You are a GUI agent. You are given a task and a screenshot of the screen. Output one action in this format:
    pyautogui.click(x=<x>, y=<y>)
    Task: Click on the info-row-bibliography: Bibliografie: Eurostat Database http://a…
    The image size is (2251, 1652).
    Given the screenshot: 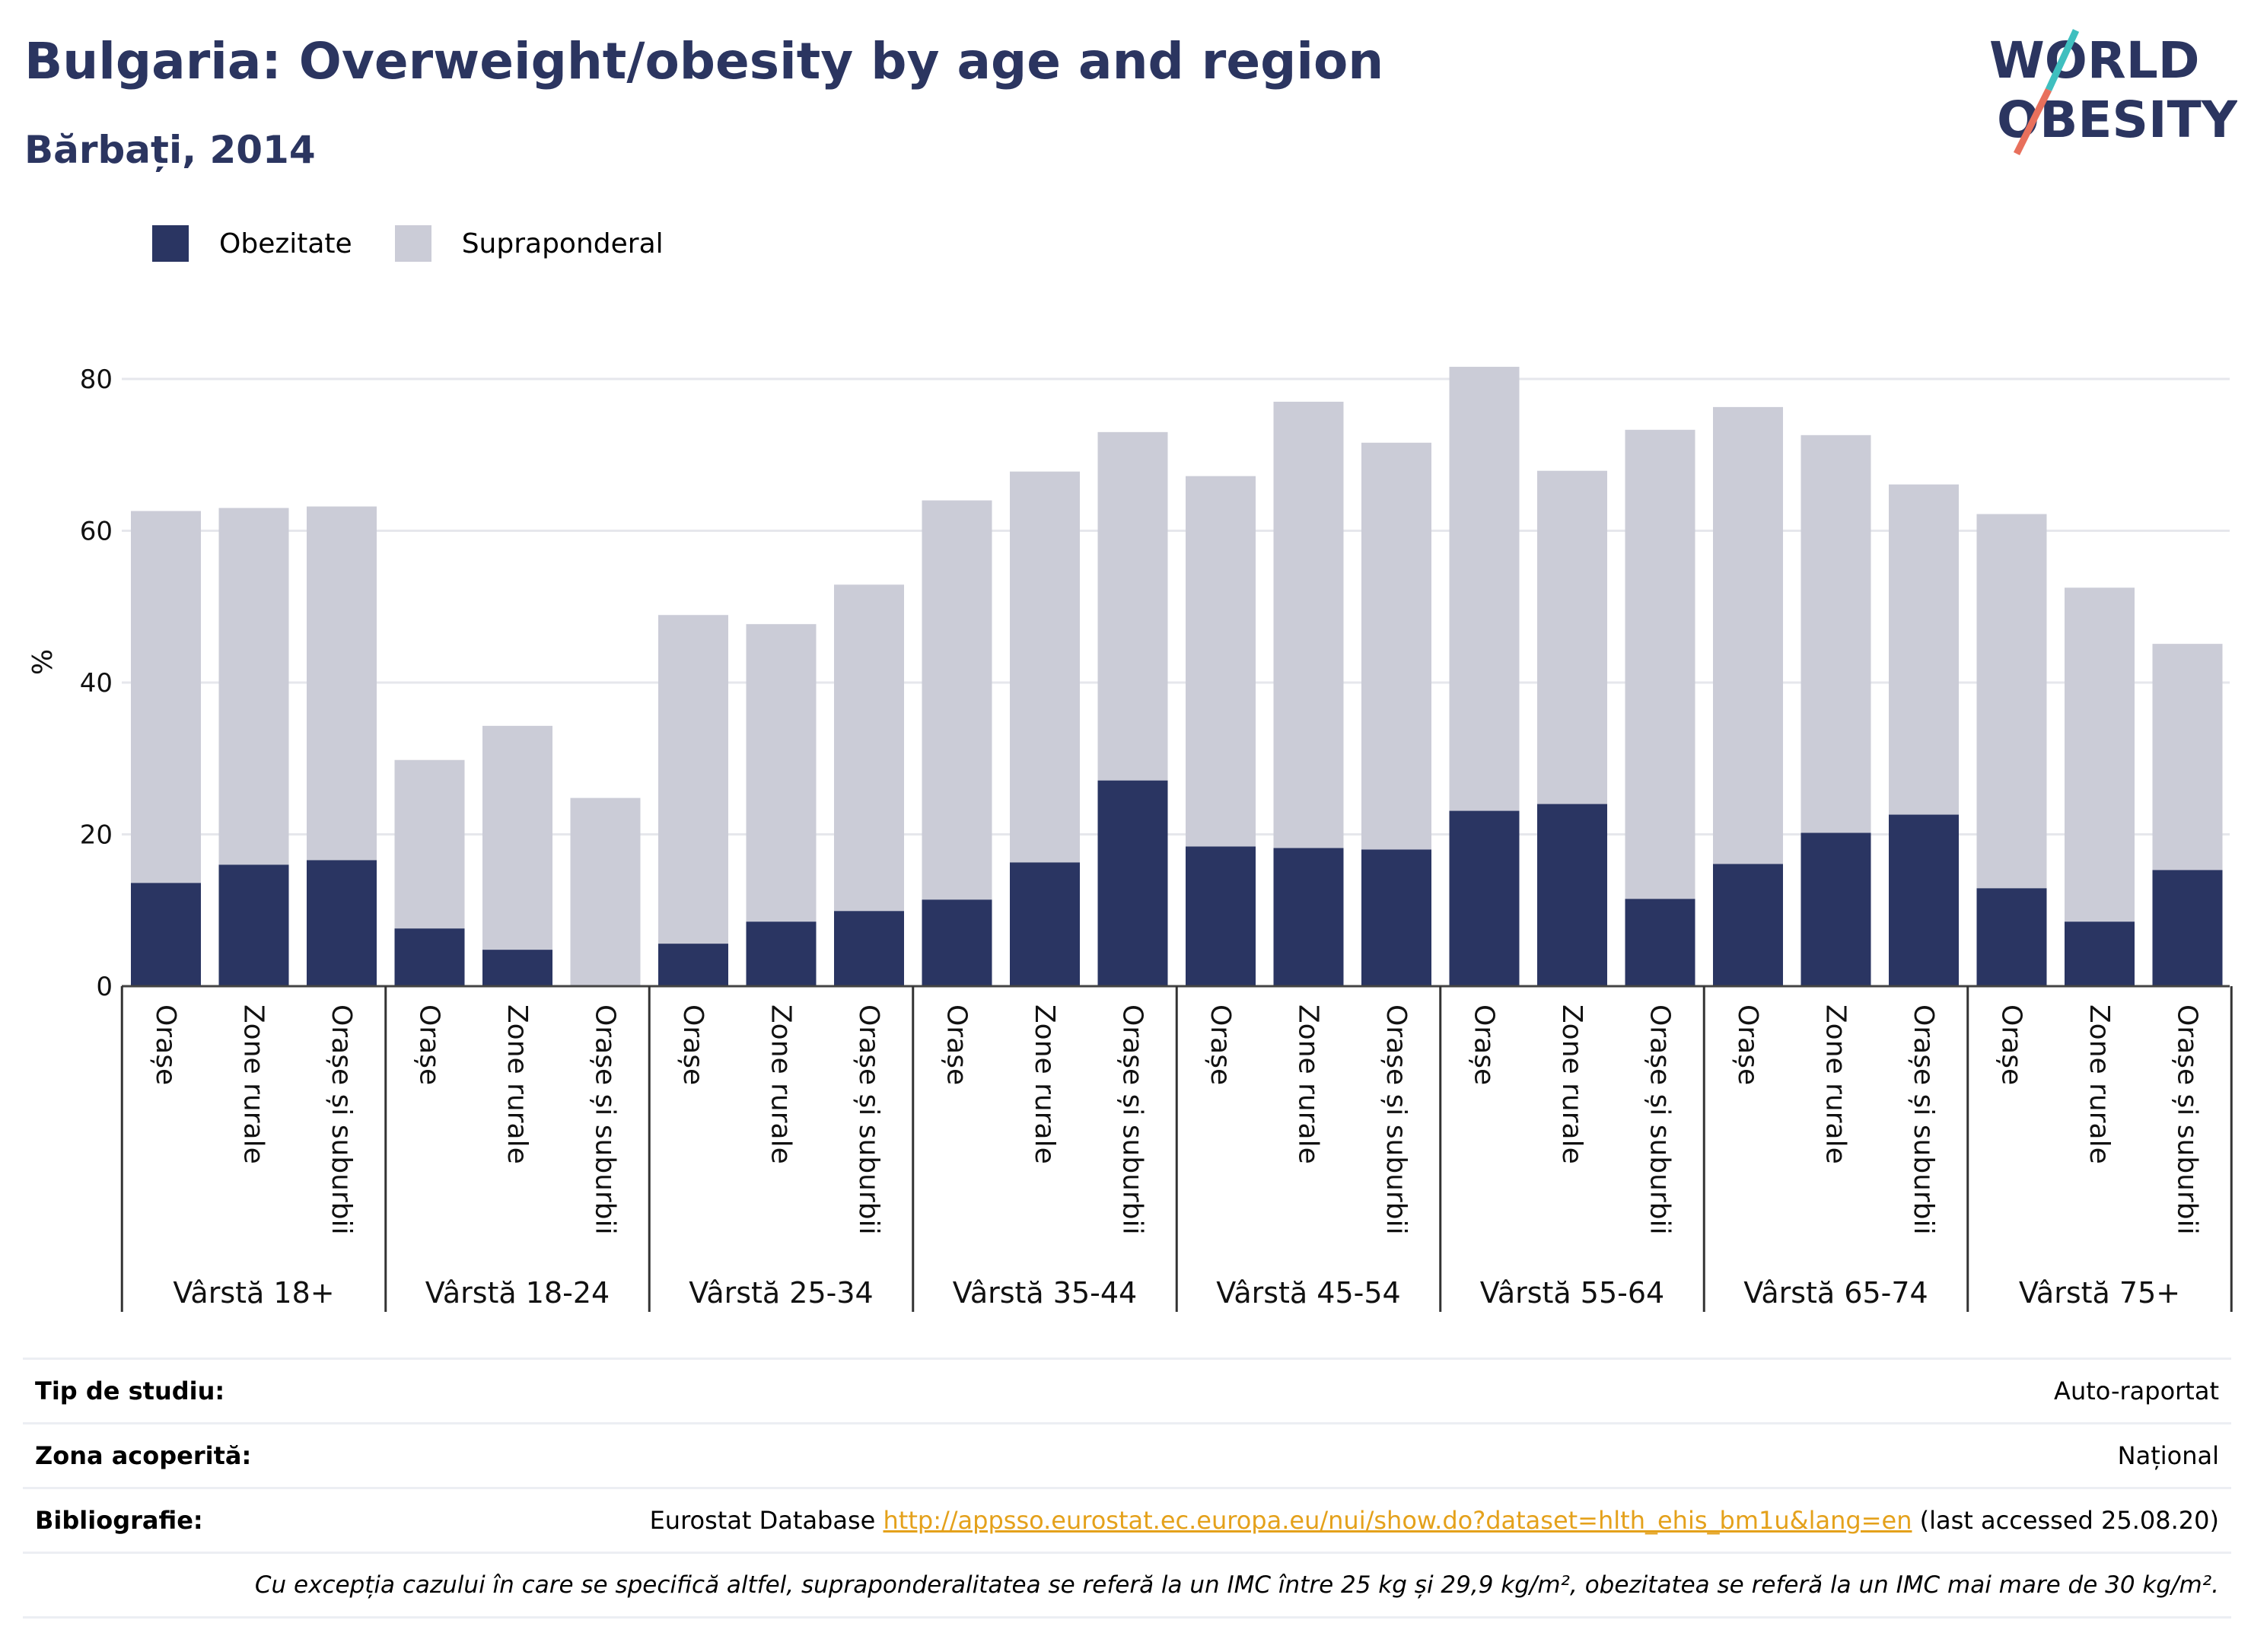 What is the action you would take?
    pyautogui.click(x=1127, y=1519)
    